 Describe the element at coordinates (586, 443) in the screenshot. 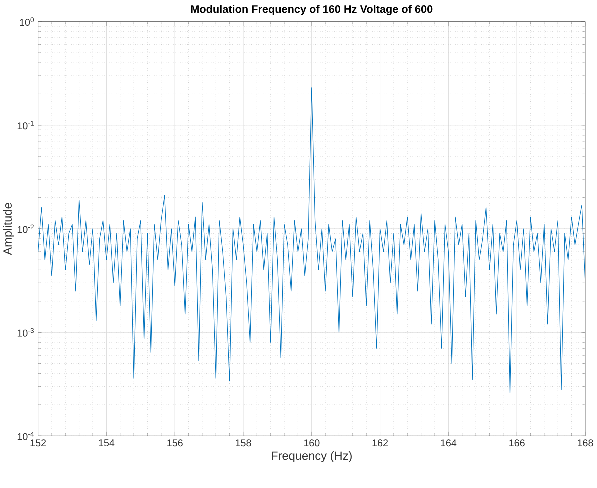

I see `x-tick-label: 168` at that location.